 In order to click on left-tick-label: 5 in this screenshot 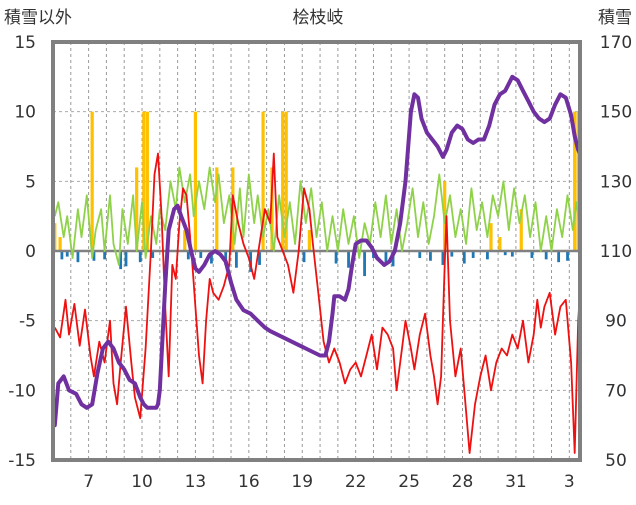, I will do `click(30, 182)`.